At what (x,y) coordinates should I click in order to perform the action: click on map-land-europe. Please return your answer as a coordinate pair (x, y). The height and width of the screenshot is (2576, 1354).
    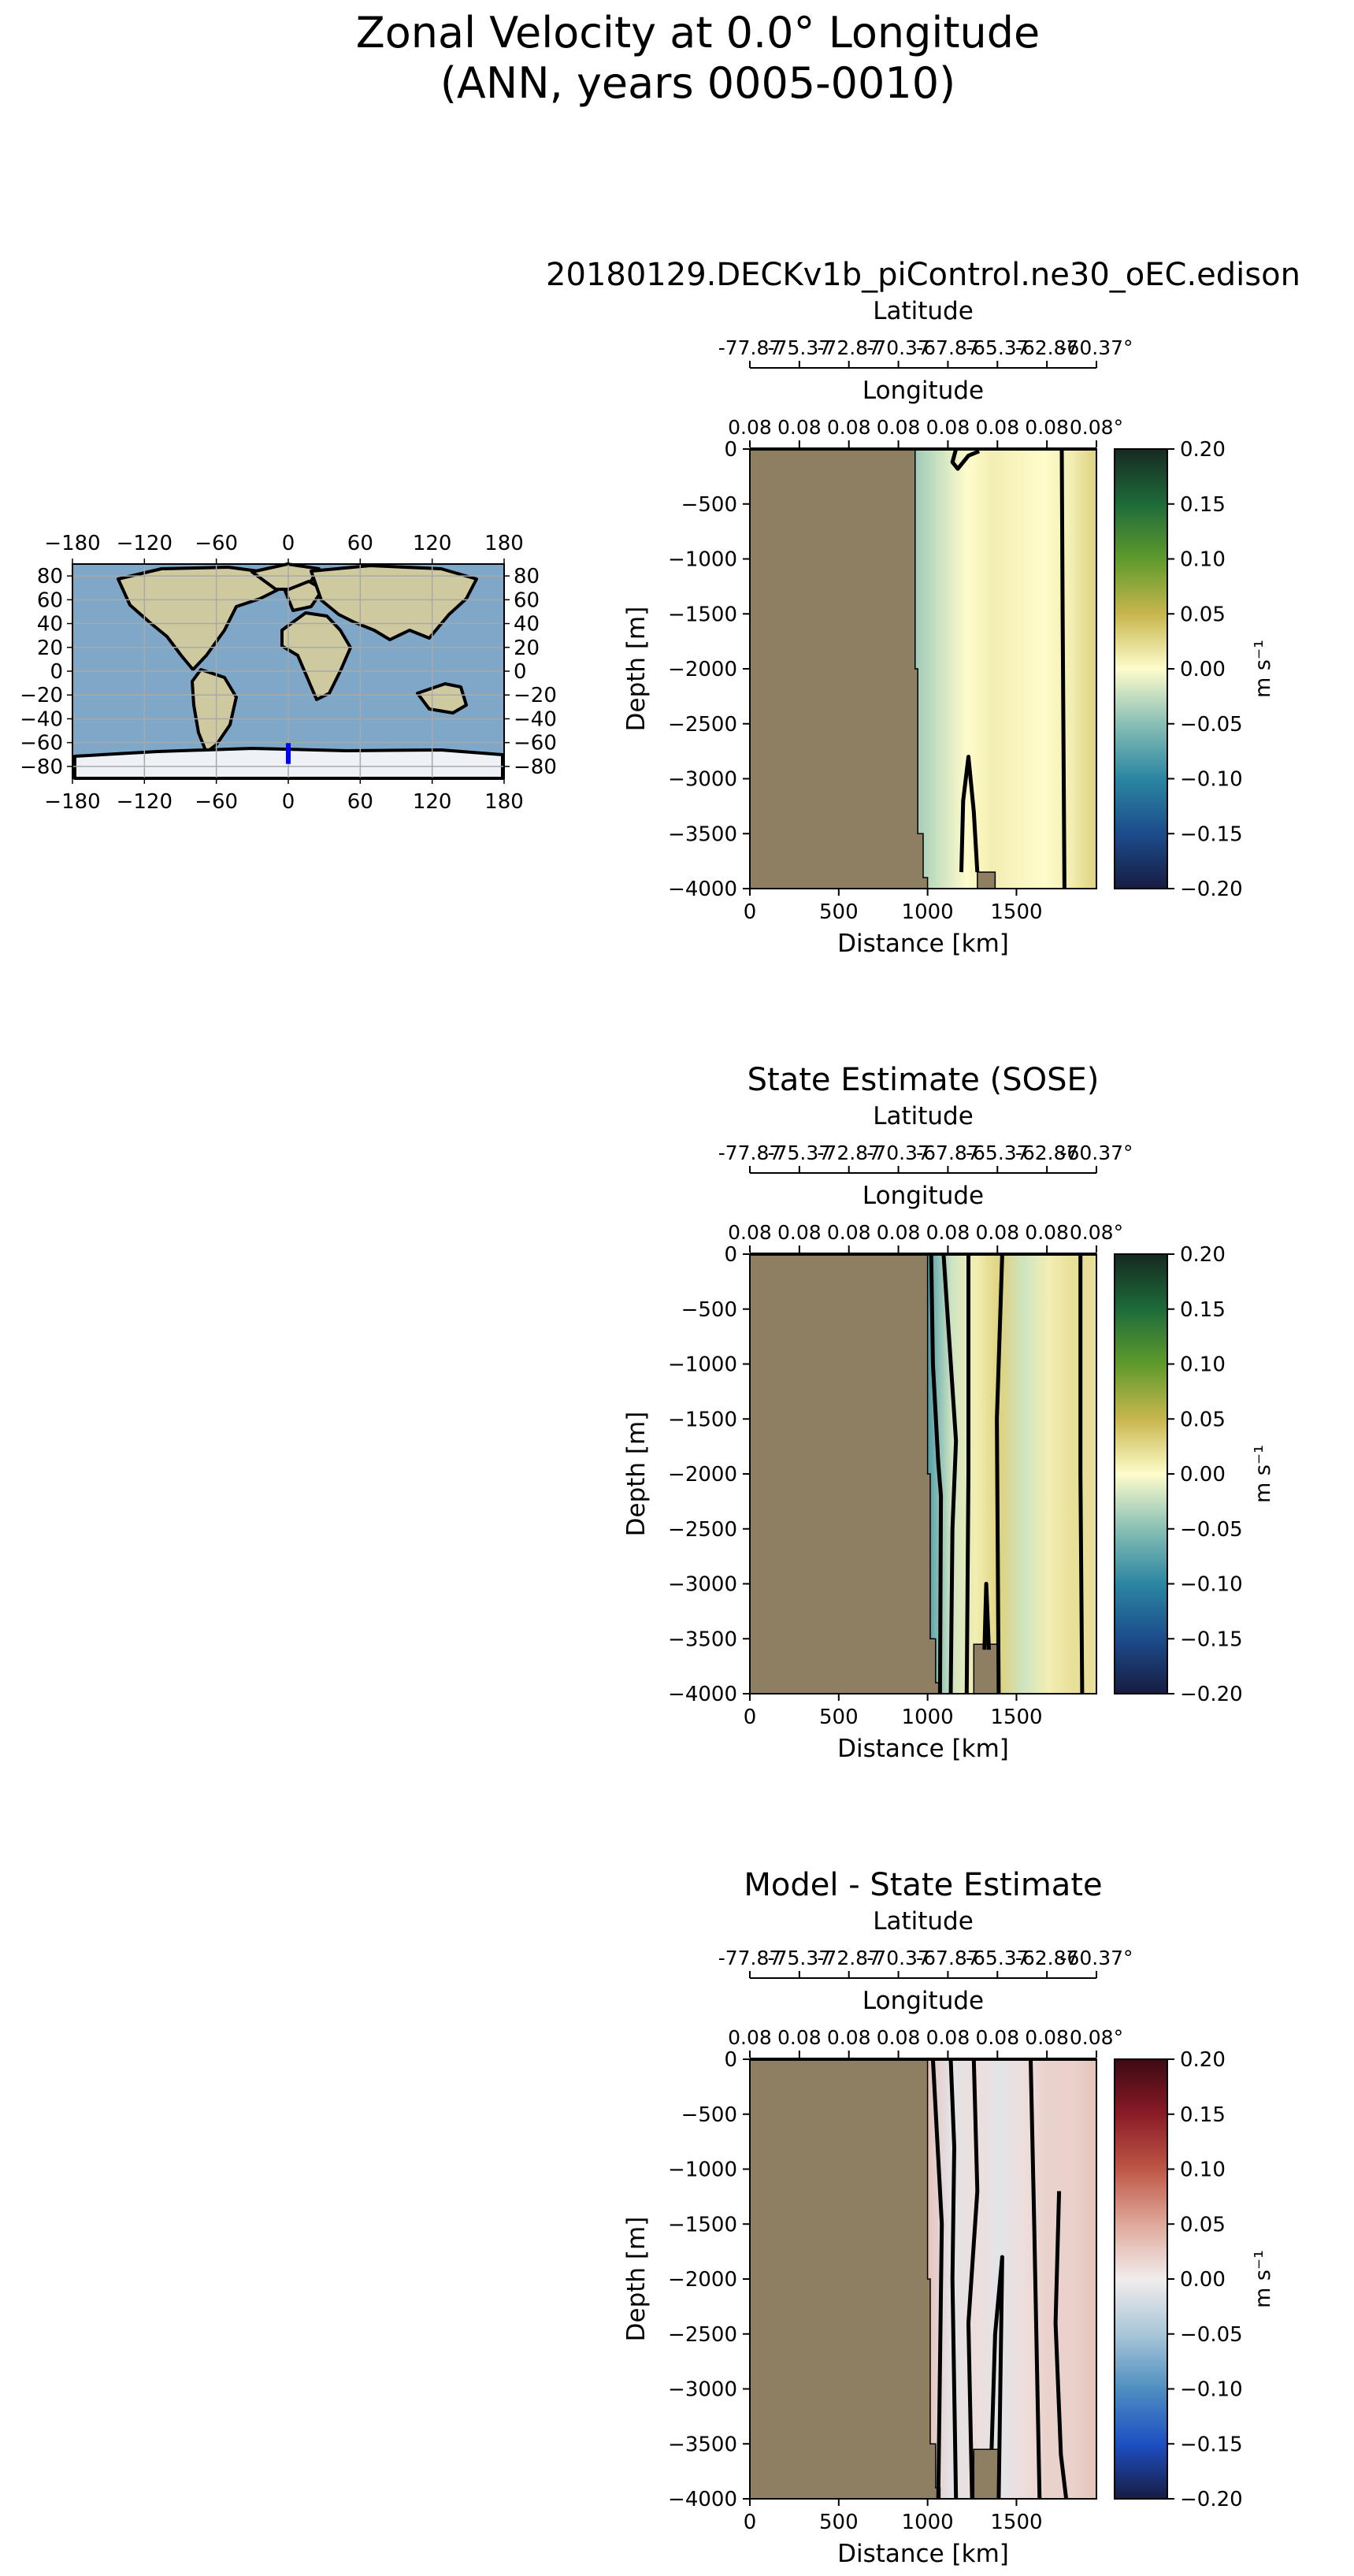
    Looking at the image, I should click on (304, 596).